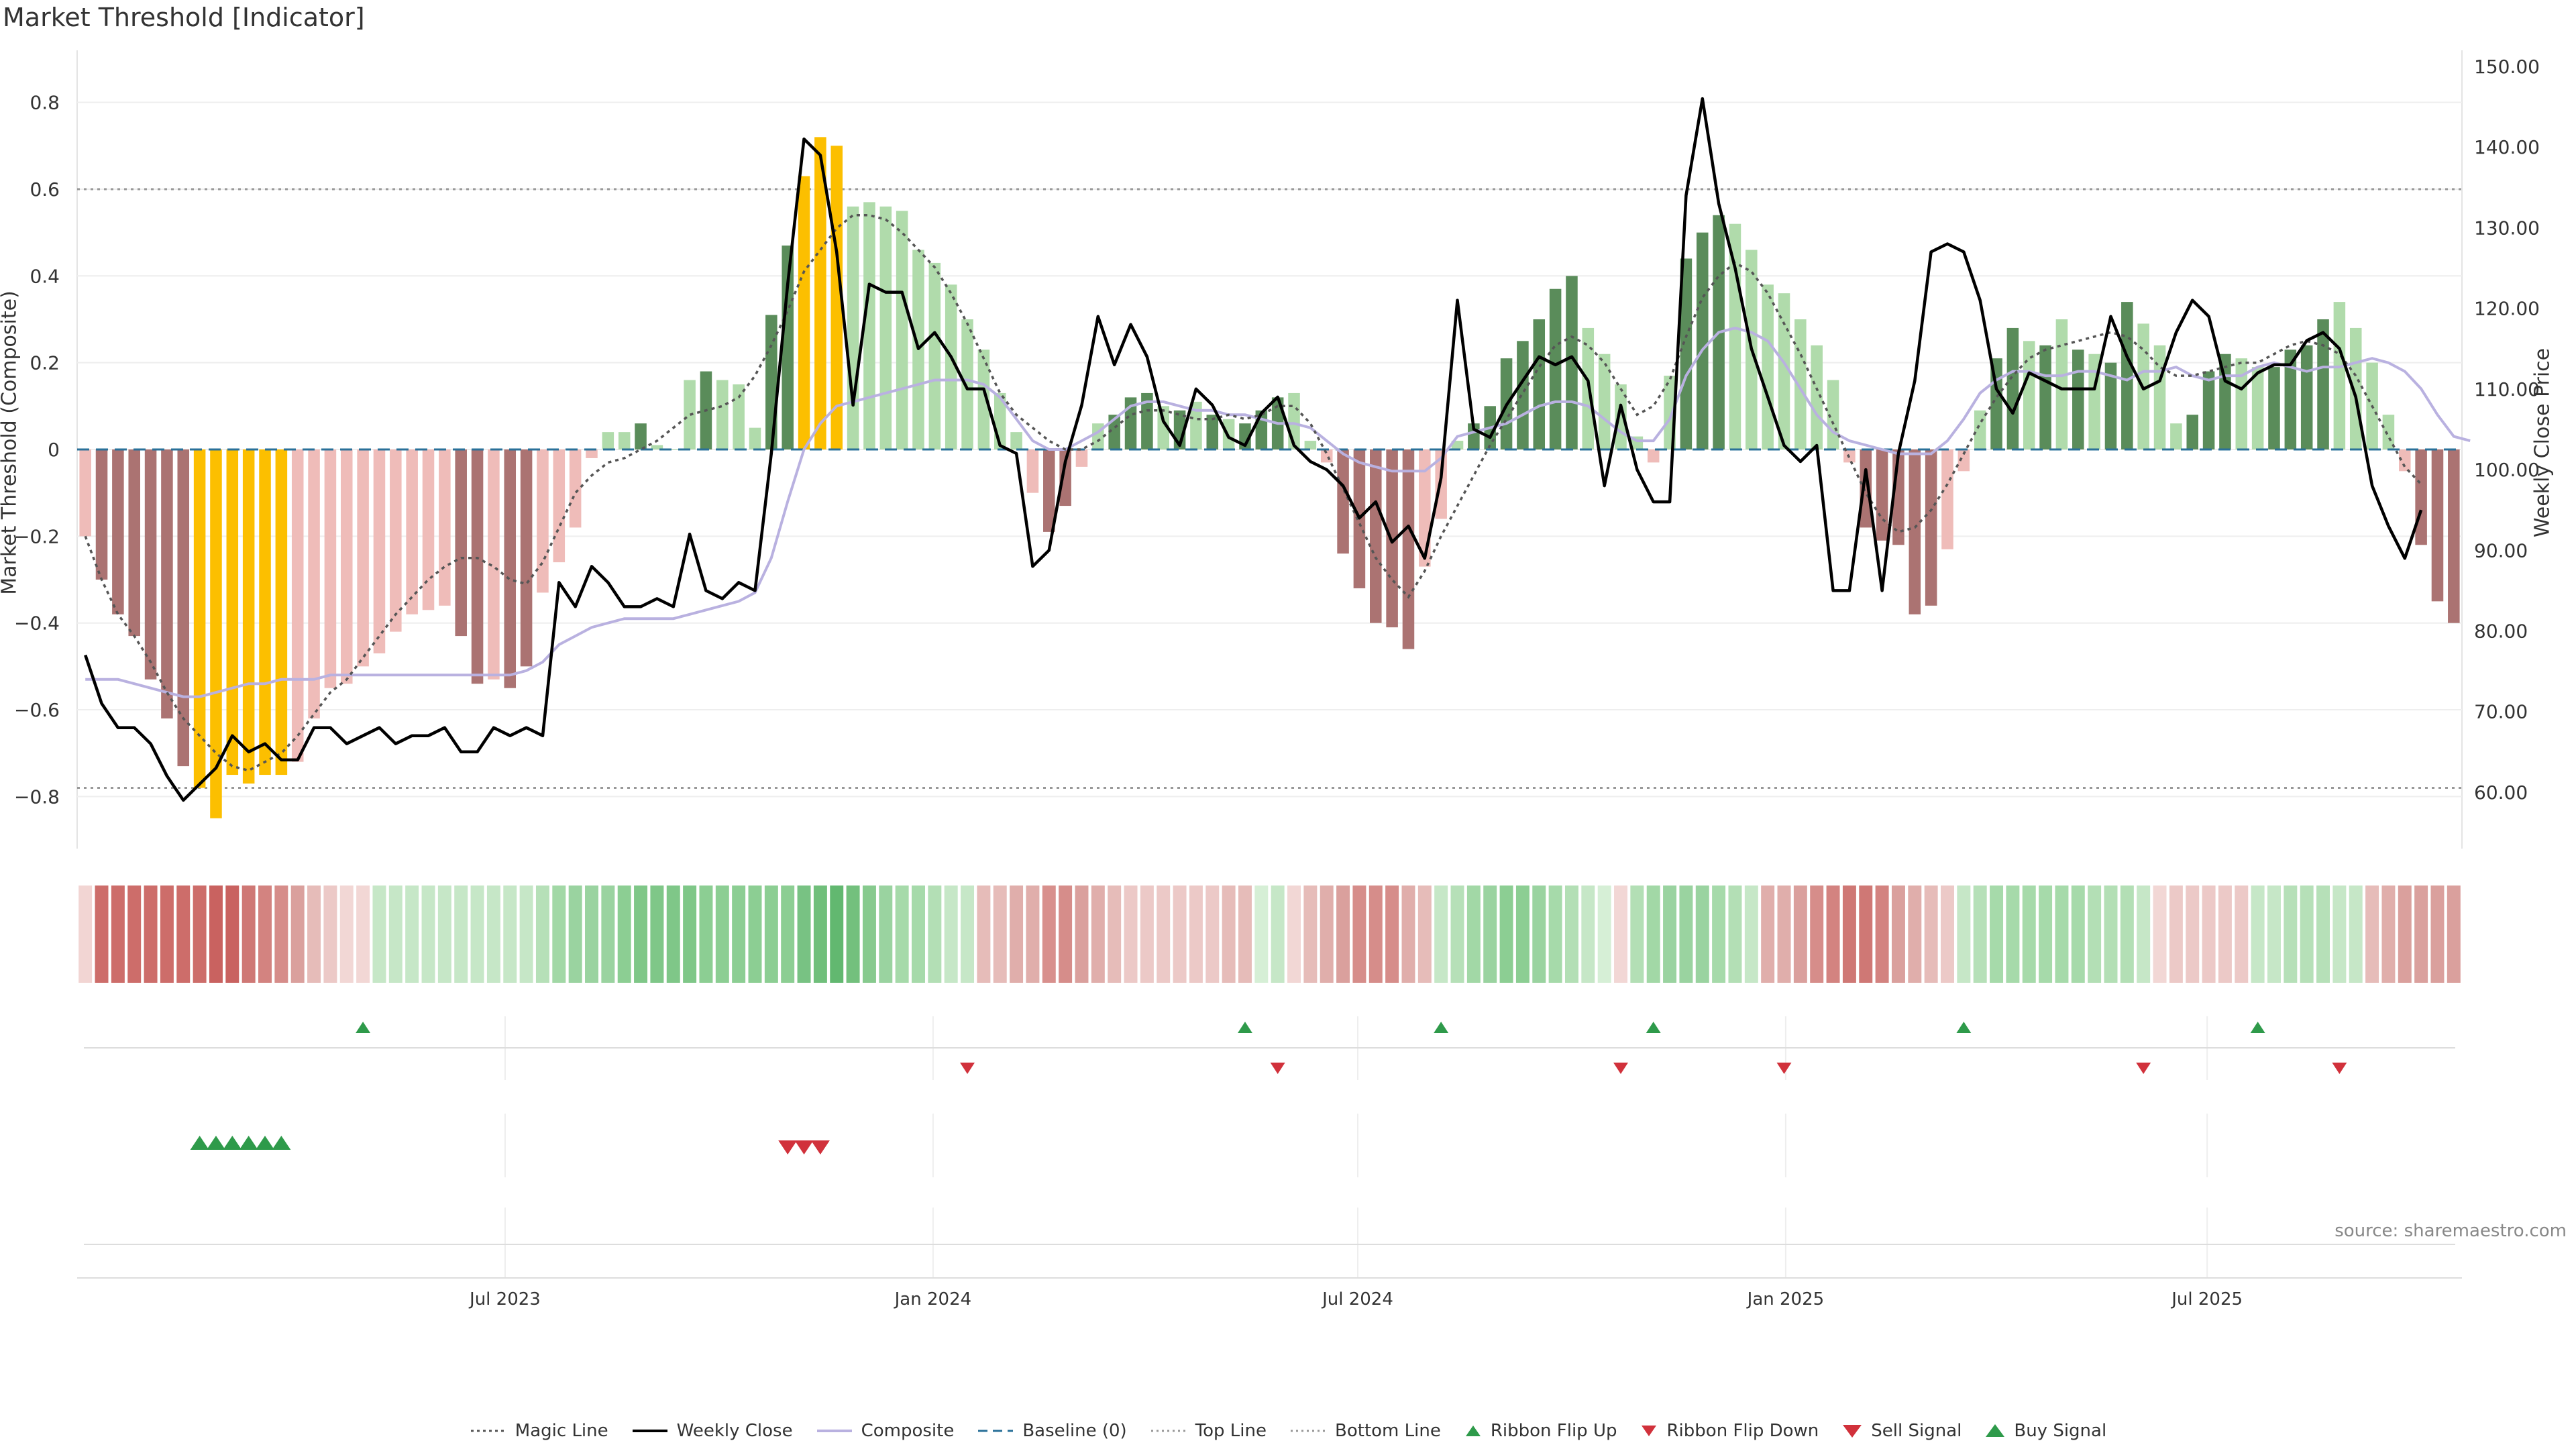 The height and width of the screenshot is (1449, 2576). Describe the element at coordinates (804, 1147) in the screenshot. I see `sell-signal-marker` at that location.